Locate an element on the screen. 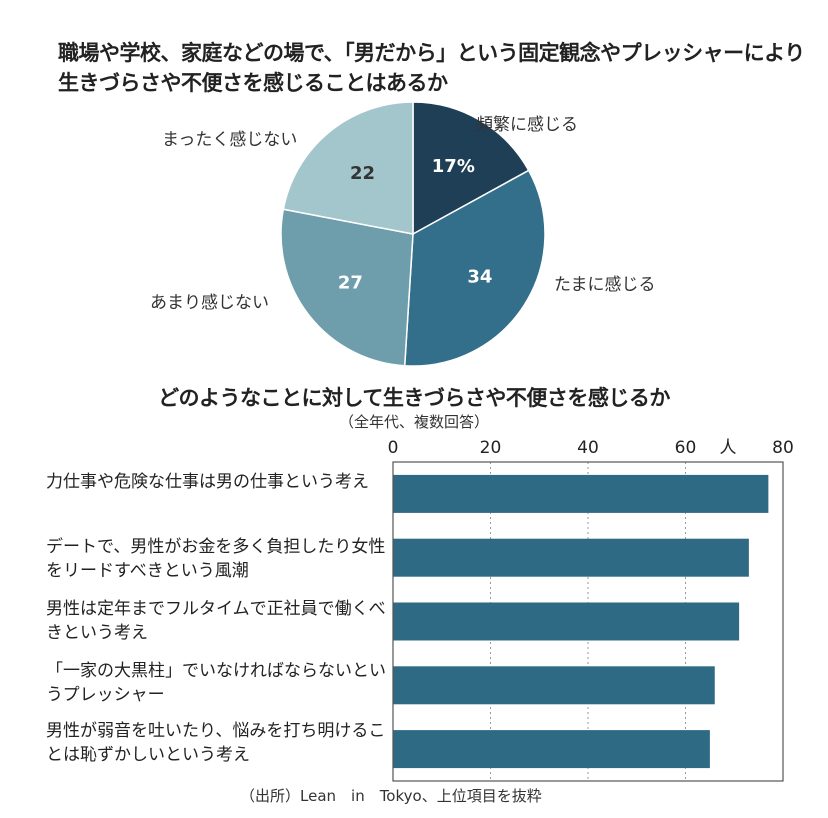  bar-x-tick-labels: 0 20 40 60 80 is located at coordinates (591, 448).